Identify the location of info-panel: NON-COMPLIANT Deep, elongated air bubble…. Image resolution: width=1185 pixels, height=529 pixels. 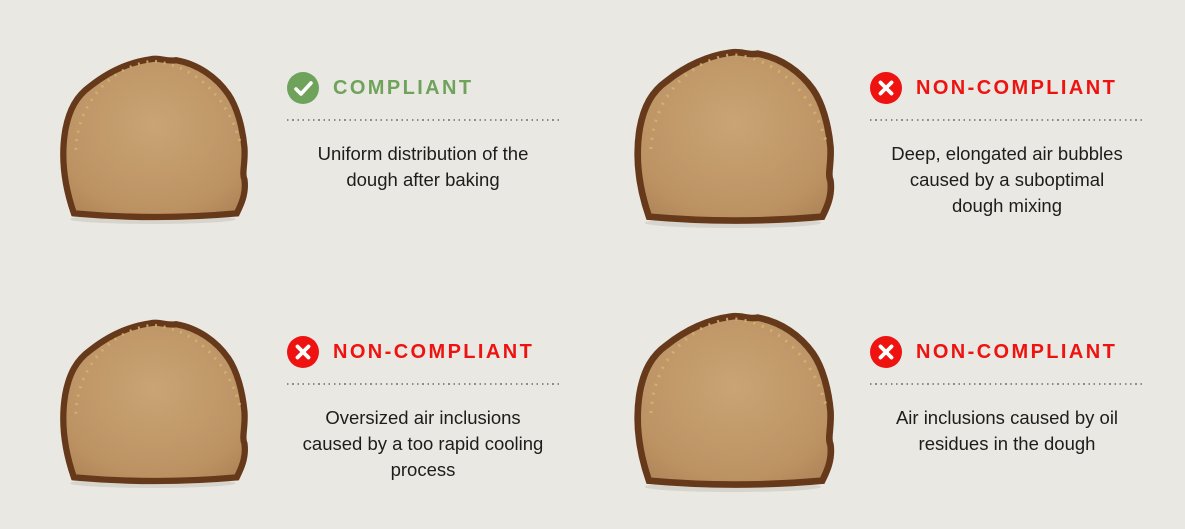
(1007, 145).